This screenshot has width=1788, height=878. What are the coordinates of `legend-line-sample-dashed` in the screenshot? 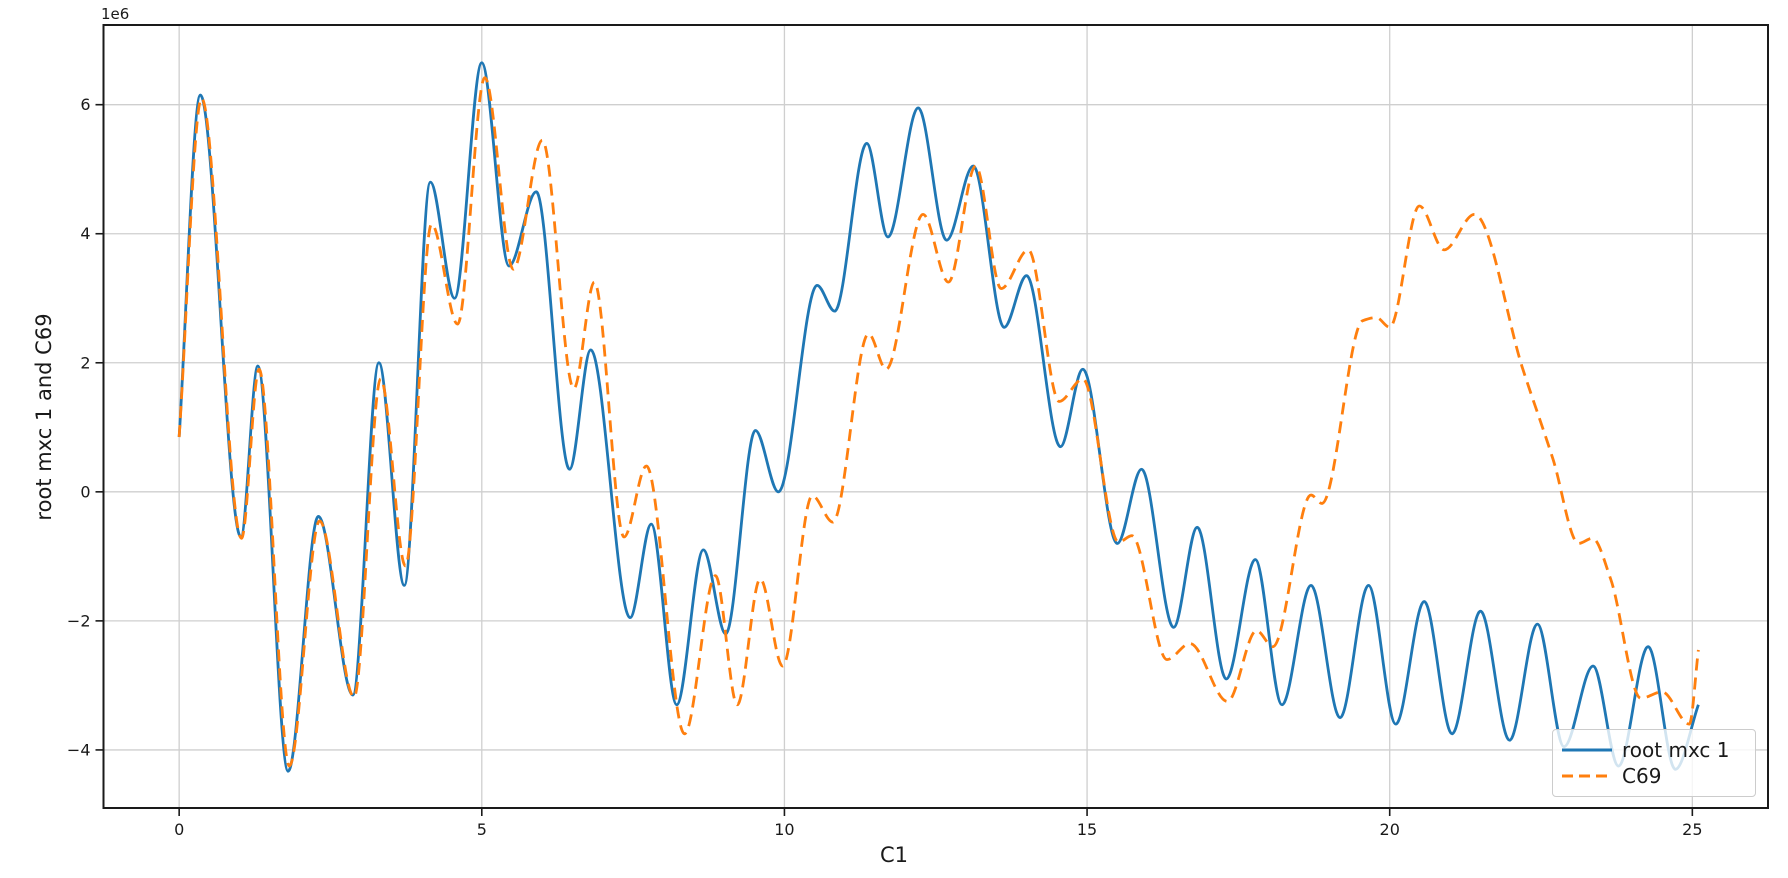 It's located at (1587, 776).